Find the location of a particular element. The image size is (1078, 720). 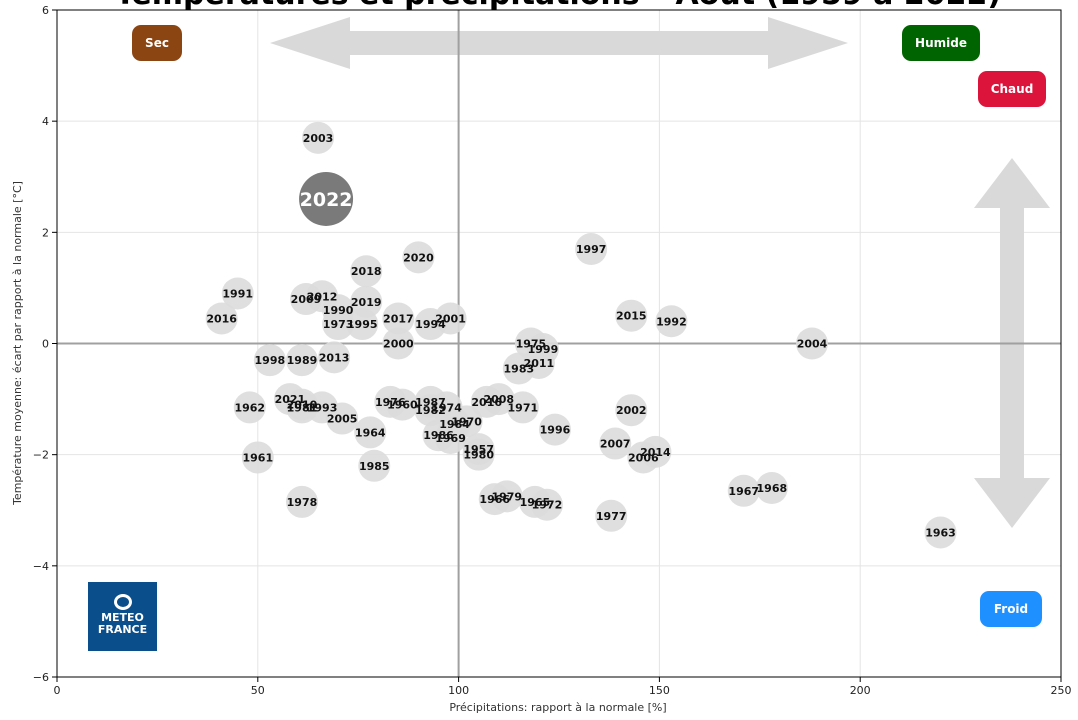

y-tick-label: 4 is located at coordinates (45, 121).